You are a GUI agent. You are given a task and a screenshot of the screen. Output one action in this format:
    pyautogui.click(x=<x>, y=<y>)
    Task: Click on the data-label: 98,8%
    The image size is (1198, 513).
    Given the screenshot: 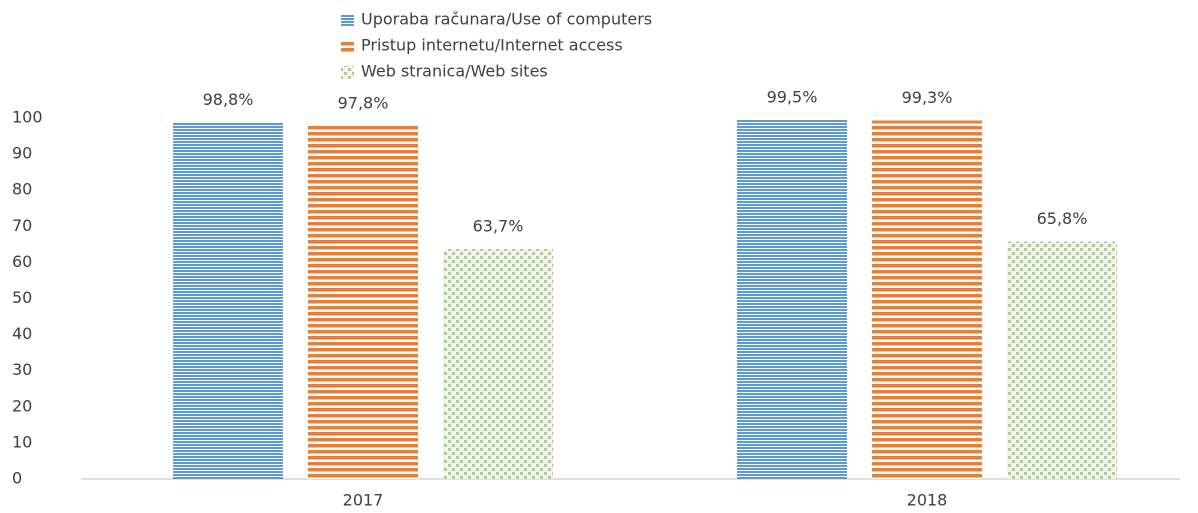 What is the action you would take?
    pyautogui.click(x=228, y=99)
    